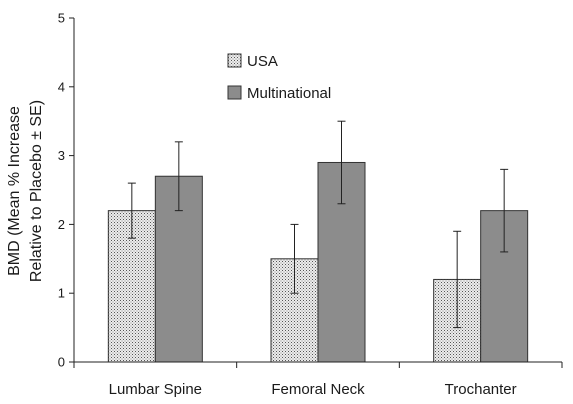 Image resolution: width=573 pixels, height=404 pixels. Describe the element at coordinates (61, 155) in the screenshot. I see `y-tick-label: 3` at that location.